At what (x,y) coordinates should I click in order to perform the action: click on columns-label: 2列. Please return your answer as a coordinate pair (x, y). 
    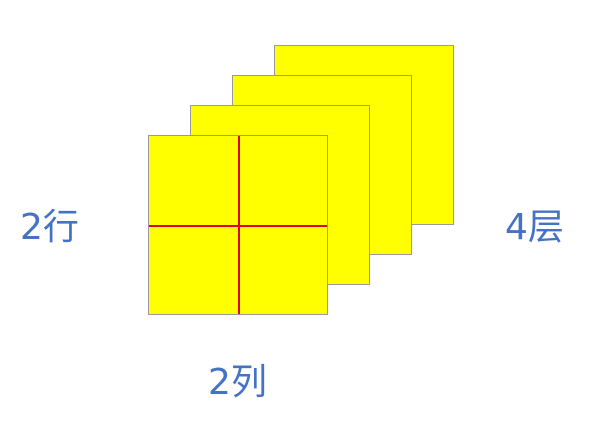
    Looking at the image, I should click on (237, 382).